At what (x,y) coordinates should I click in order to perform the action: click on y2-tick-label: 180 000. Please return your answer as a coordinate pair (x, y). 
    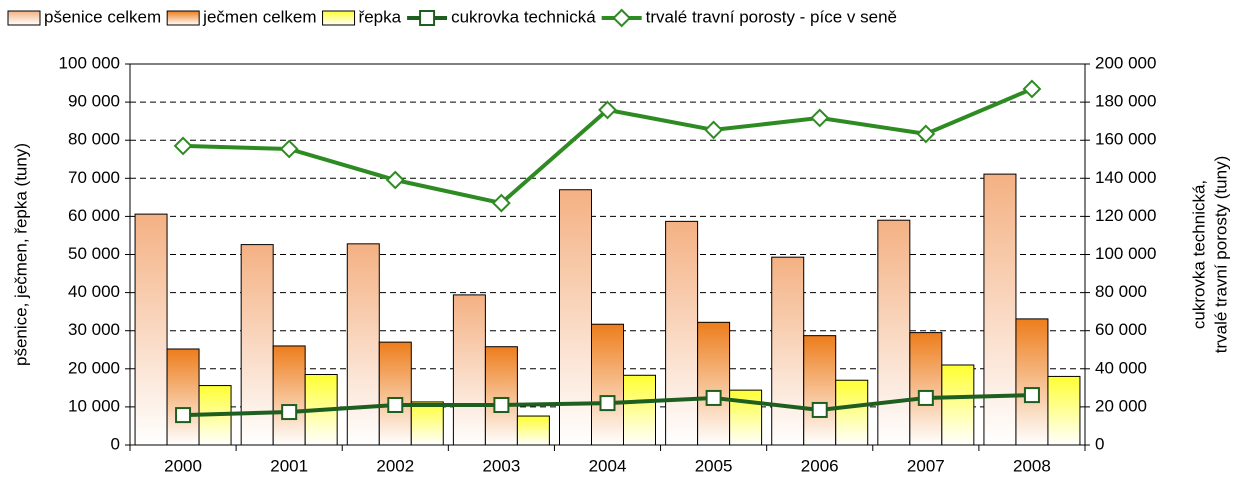
    Looking at the image, I should click on (1125, 101).